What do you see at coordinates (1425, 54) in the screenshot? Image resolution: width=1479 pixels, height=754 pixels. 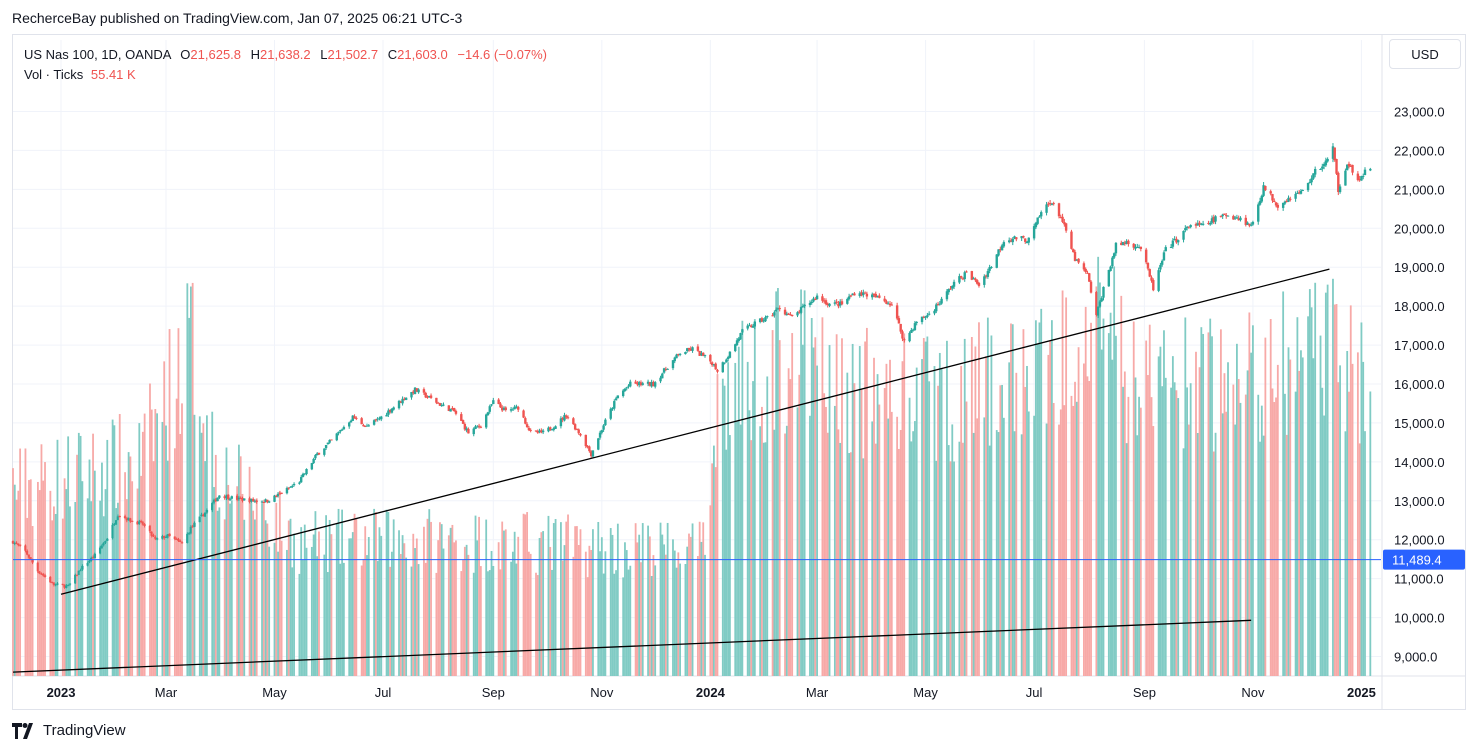 I see `currency-button: USD` at bounding box center [1425, 54].